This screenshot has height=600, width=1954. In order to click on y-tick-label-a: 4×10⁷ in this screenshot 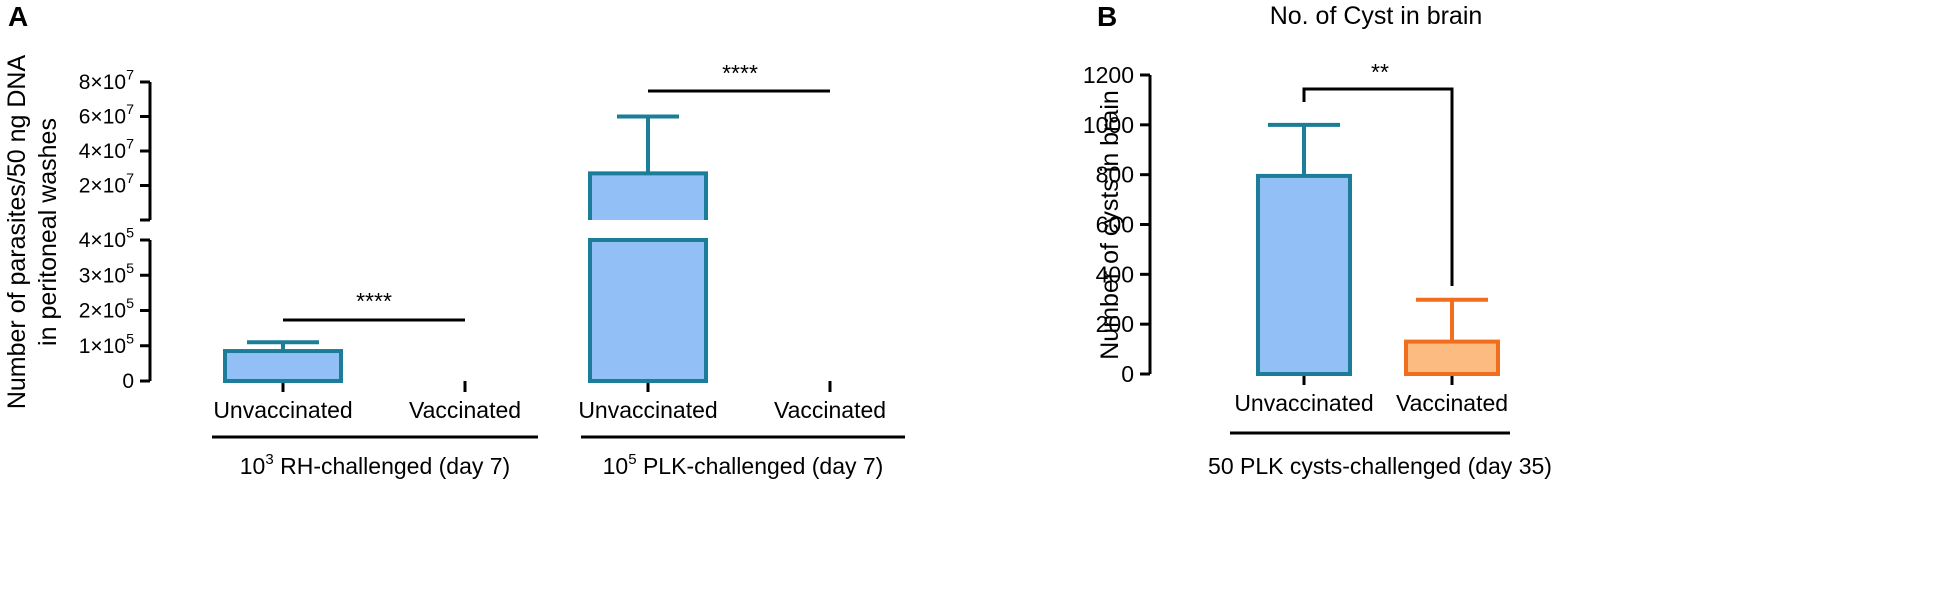, I will do `click(106, 150)`.